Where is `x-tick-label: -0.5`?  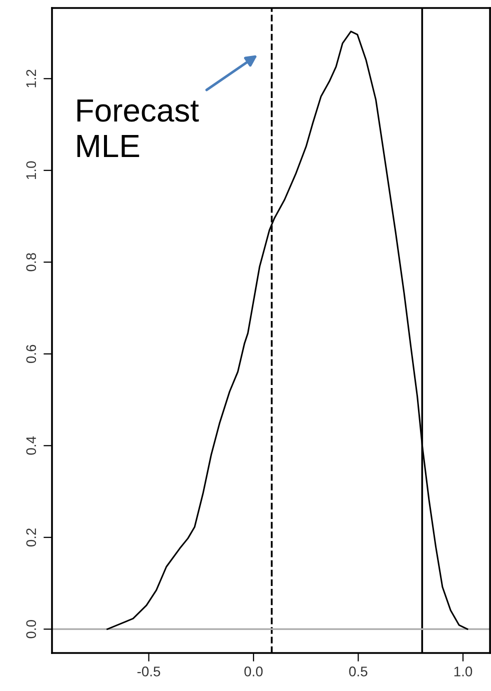 x-tick-label: -0.5 is located at coordinates (148, 671).